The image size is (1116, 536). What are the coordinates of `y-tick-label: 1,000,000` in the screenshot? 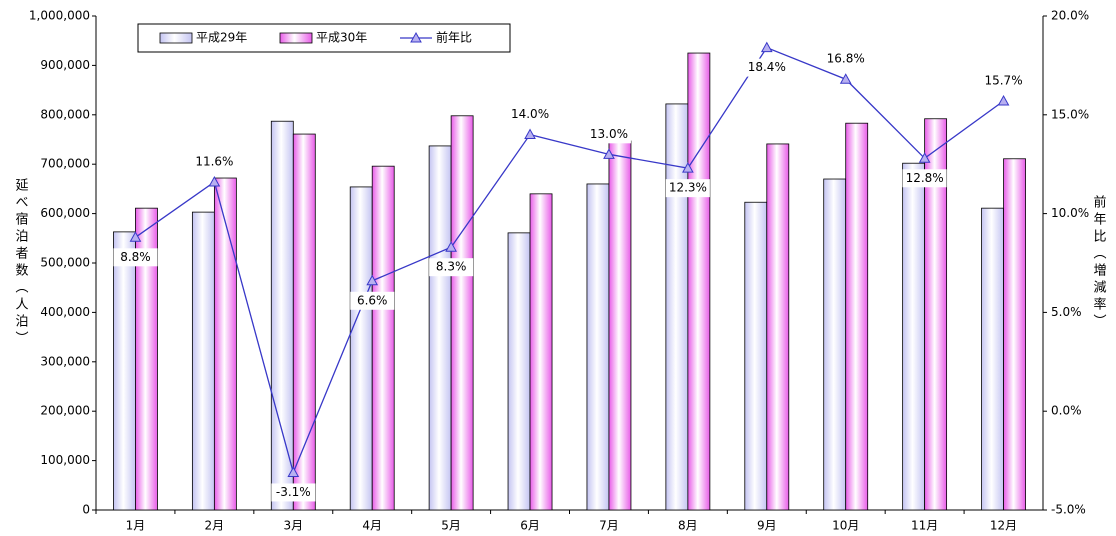 It's located at (59, 16).